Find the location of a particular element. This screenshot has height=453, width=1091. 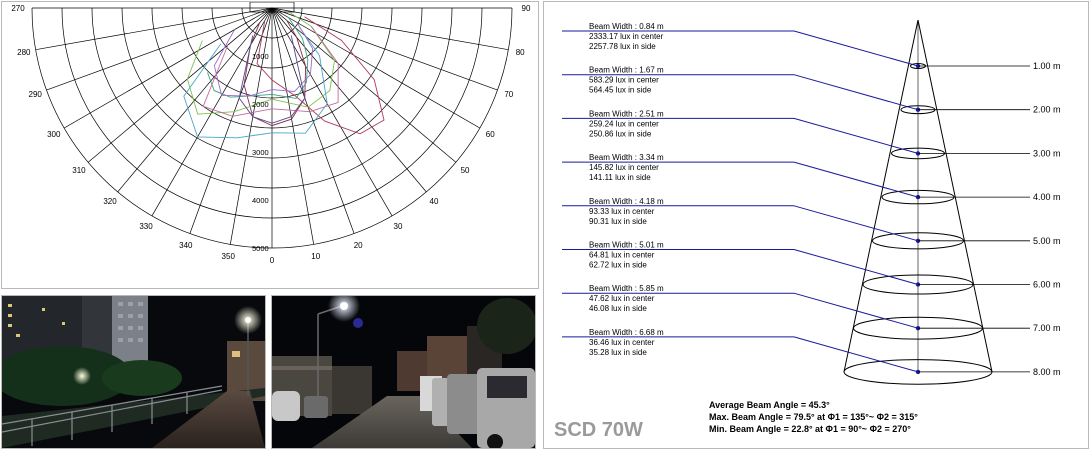

angle-tick-label: 10 is located at coordinates (315, 256).